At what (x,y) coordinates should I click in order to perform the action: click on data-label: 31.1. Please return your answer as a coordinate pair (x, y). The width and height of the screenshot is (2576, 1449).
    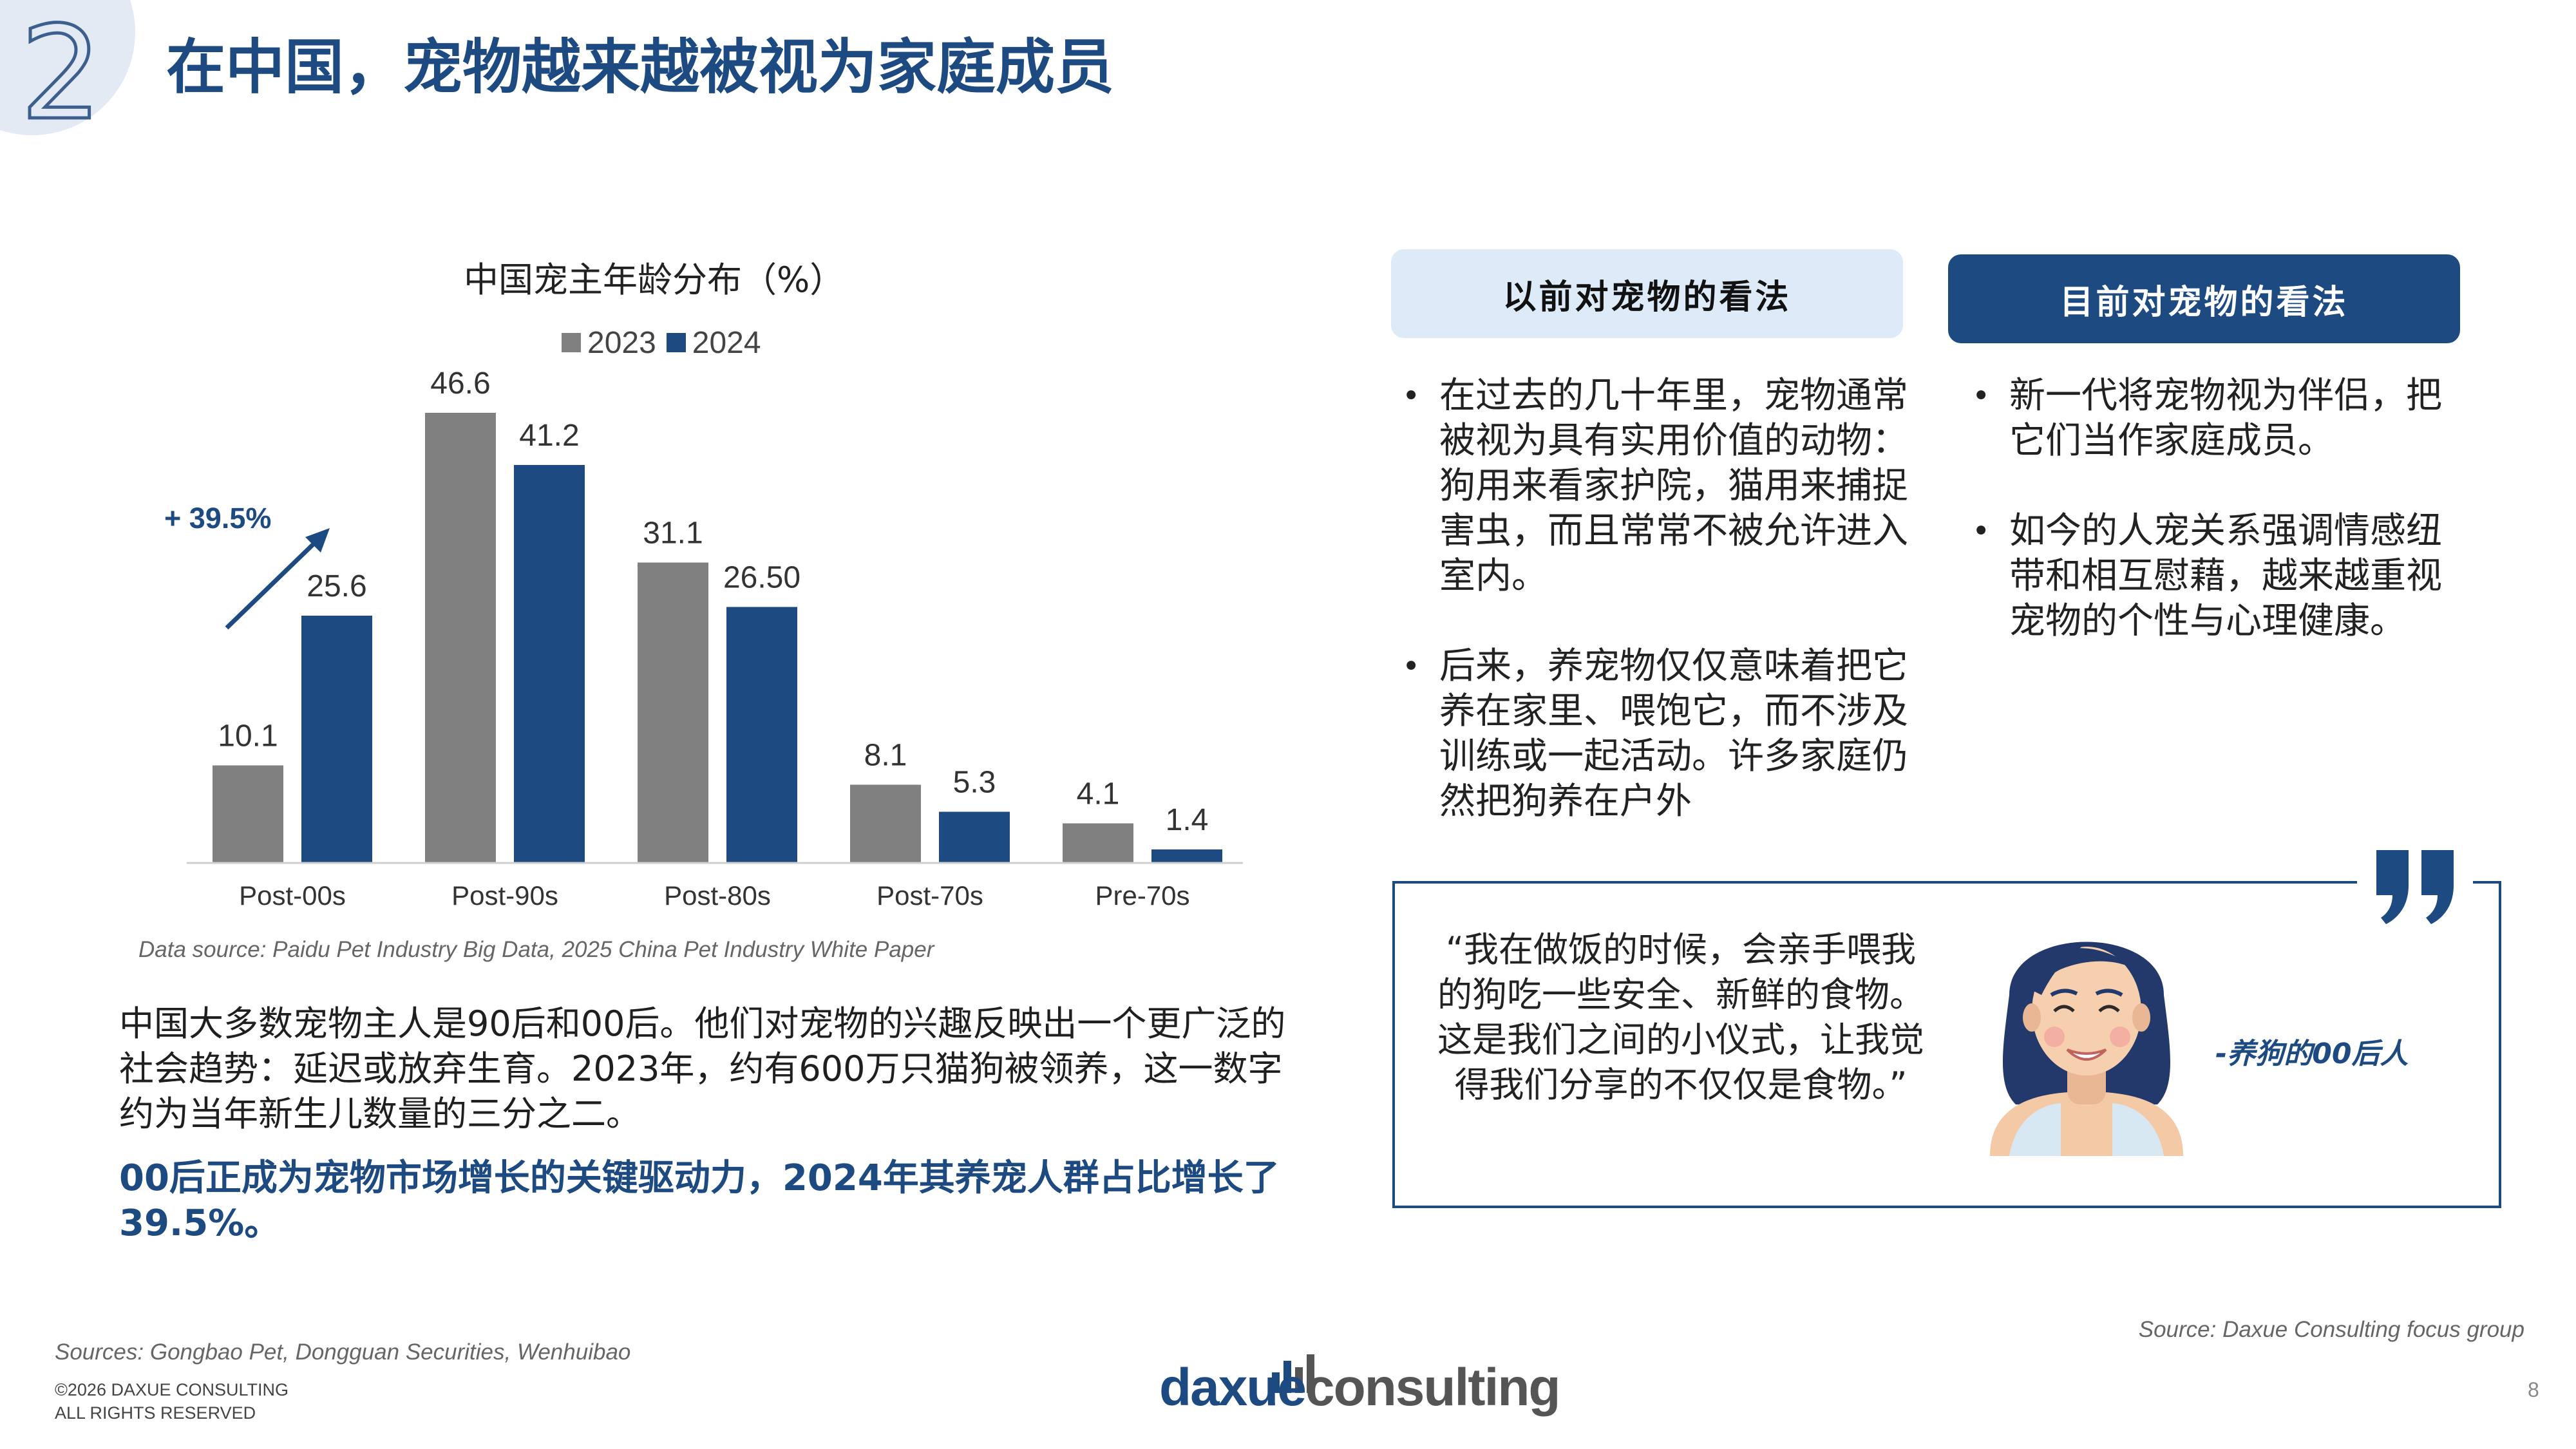
    Looking at the image, I should click on (673, 533).